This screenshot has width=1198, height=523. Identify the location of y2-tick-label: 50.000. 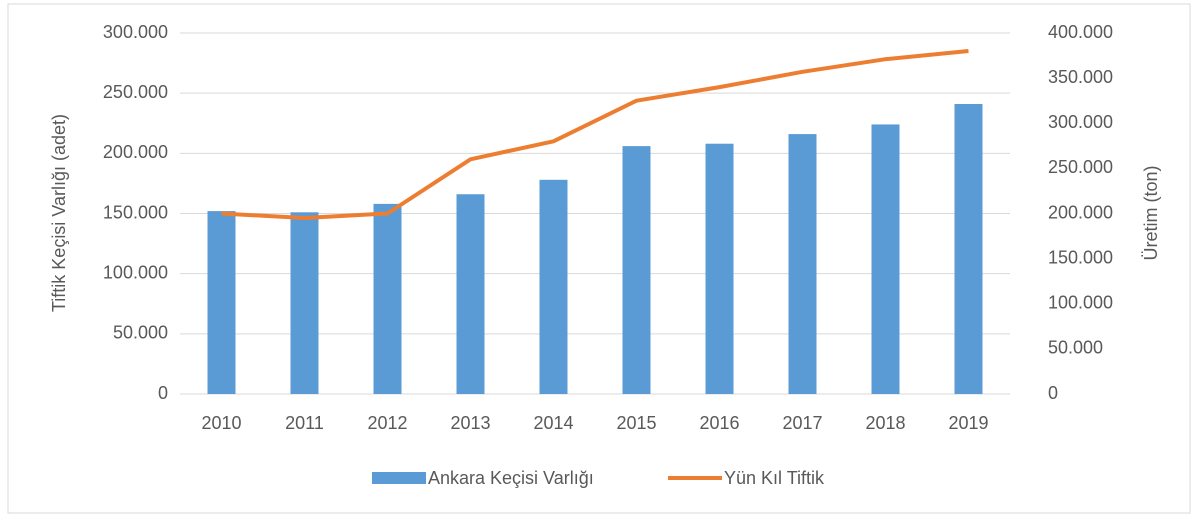
(1075, 348).